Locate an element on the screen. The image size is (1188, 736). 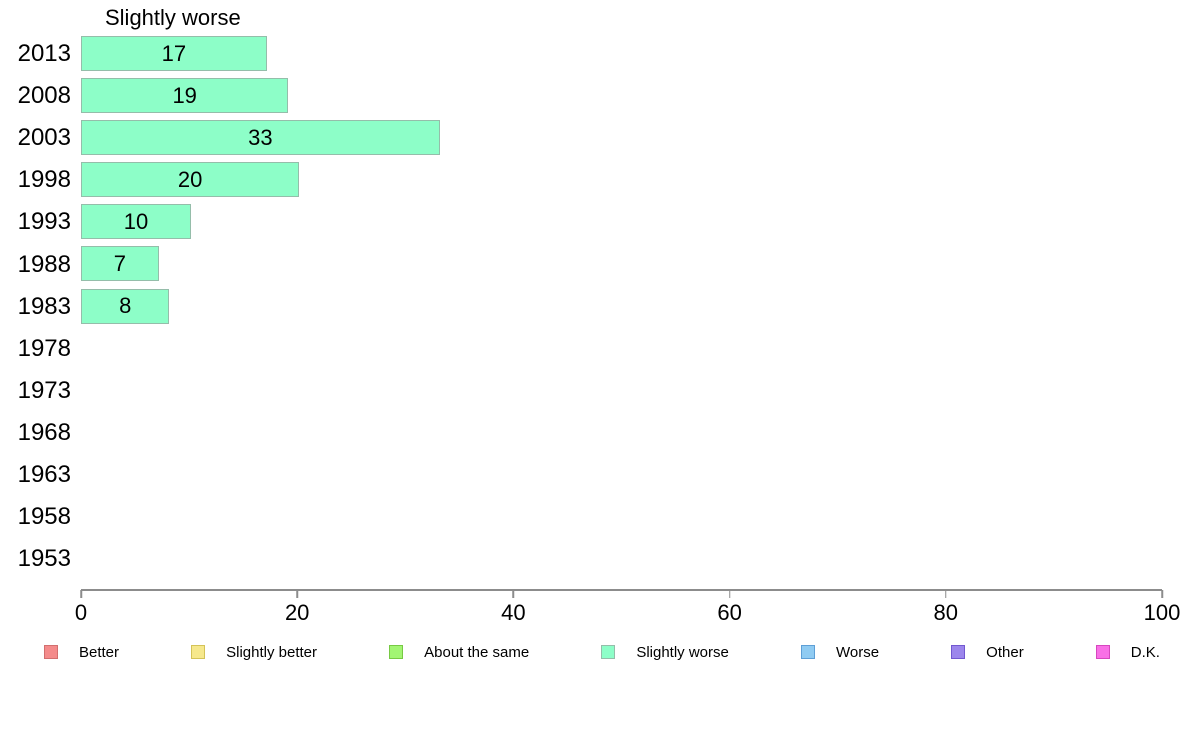
x-axis-tick-label: 80 is located at coordinates (946, 612).